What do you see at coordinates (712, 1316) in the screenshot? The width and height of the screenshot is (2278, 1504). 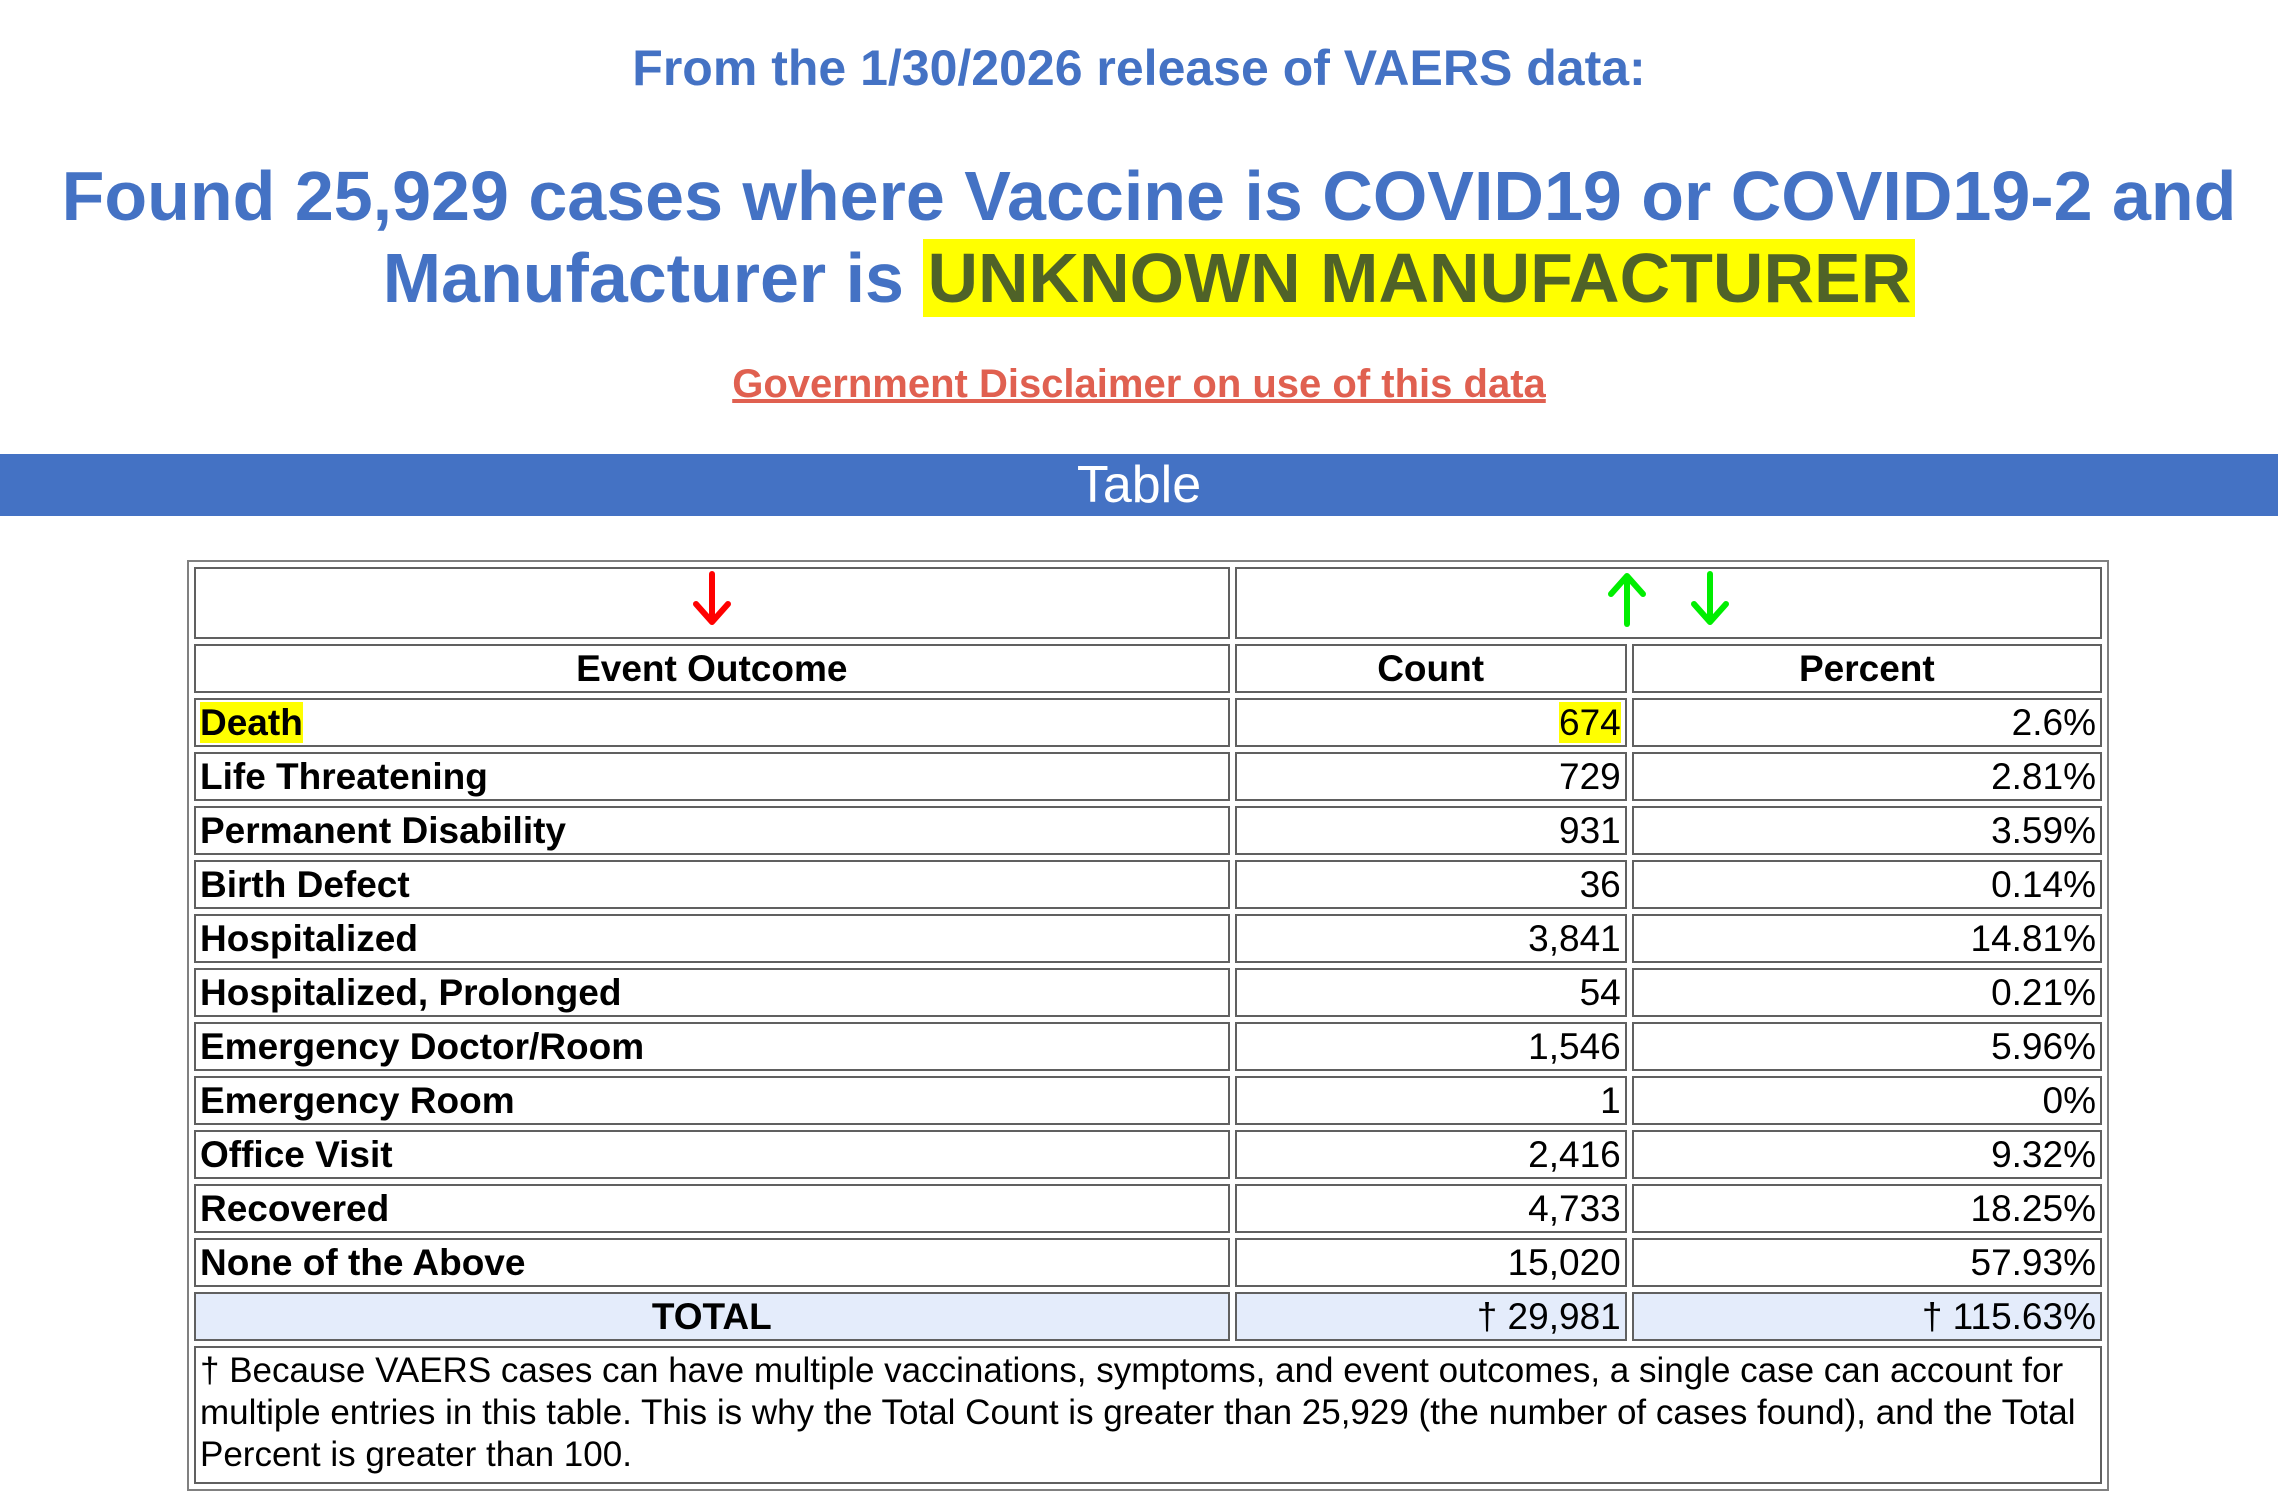 I see `total-label: TOTAL` at bounding box center [712, 1316].